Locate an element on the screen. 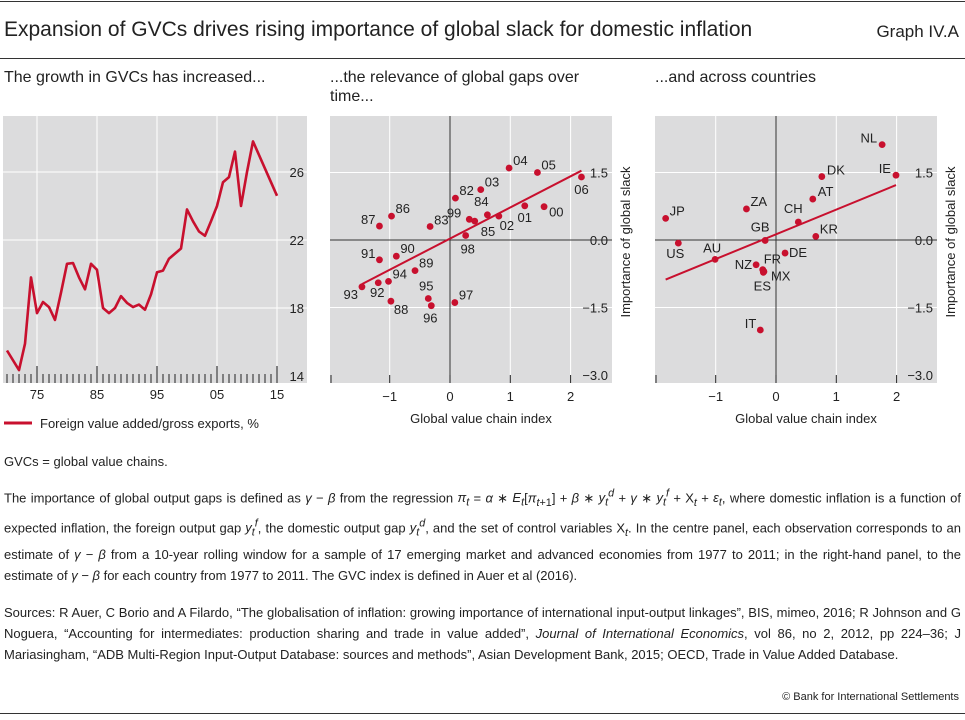 Image resolution: width=965 pixels, height=720 pixels. center-x-tick-label: 0 is located at coordinates (449, 396).